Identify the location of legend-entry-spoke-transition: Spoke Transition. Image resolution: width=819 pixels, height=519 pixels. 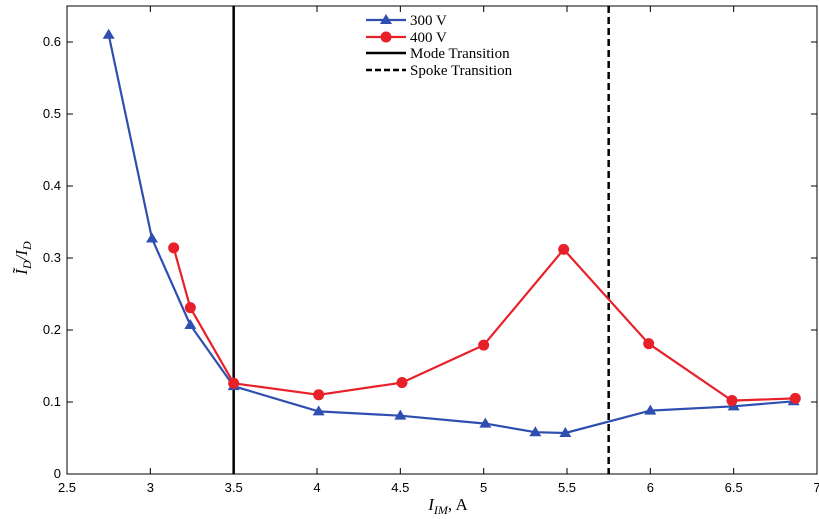
(439, 71).